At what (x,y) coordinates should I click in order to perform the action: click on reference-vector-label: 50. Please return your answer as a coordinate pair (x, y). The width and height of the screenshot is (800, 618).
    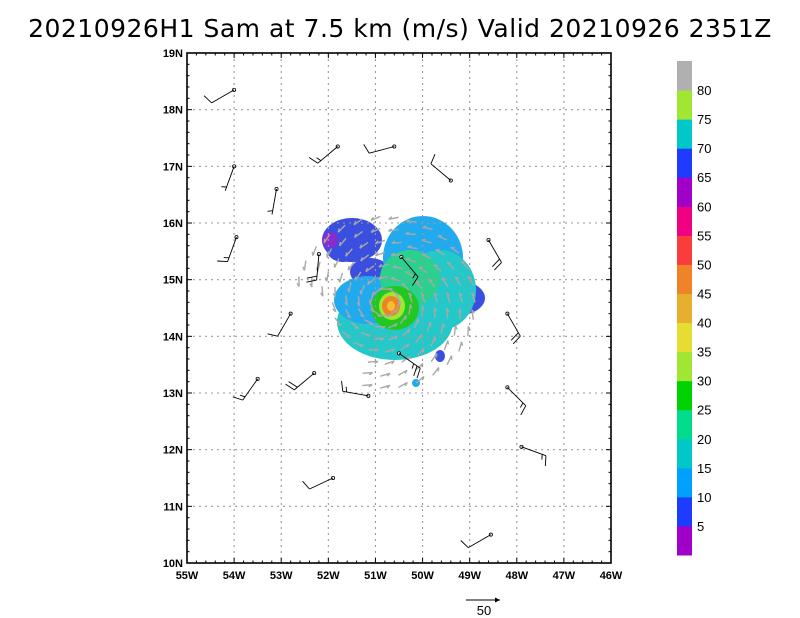
    Looking at the image, I should click on (484, 610).